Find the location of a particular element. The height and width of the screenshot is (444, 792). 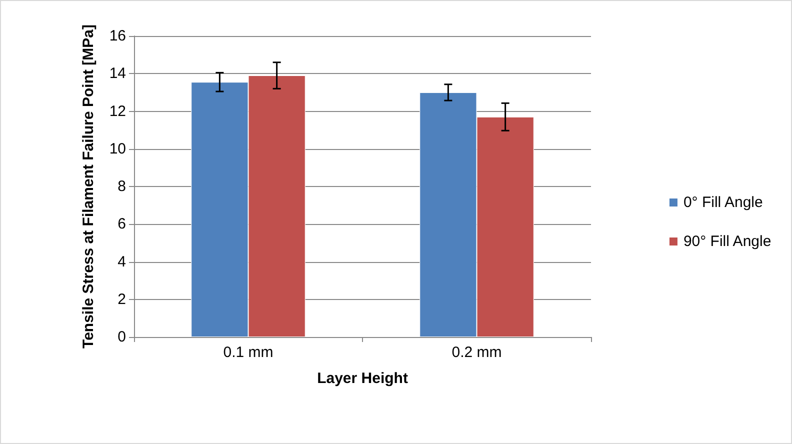

y-tick-label: 10 is located at coordinates (117, 149).